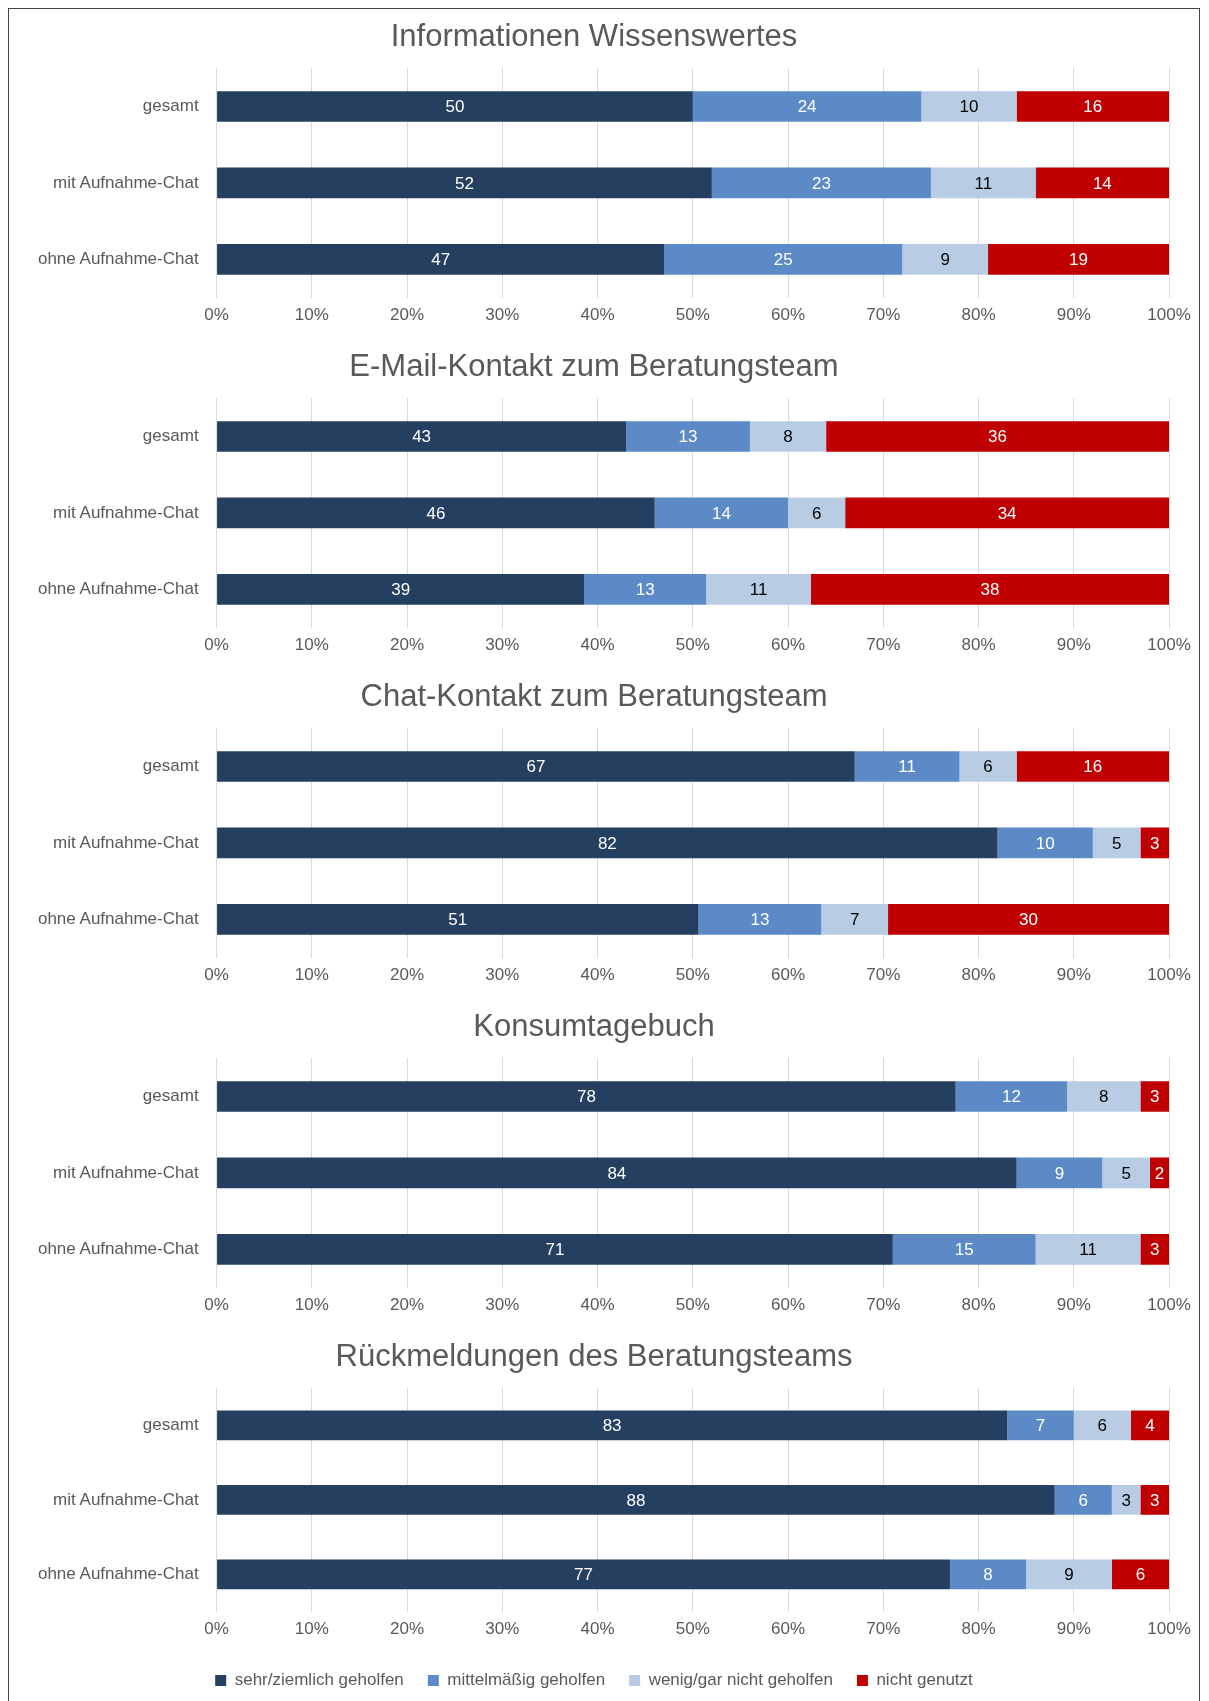  What do you see at coordinates (458, 920) in the screenshot?
I see `data-label: 51` at bounding box center [458, 920].